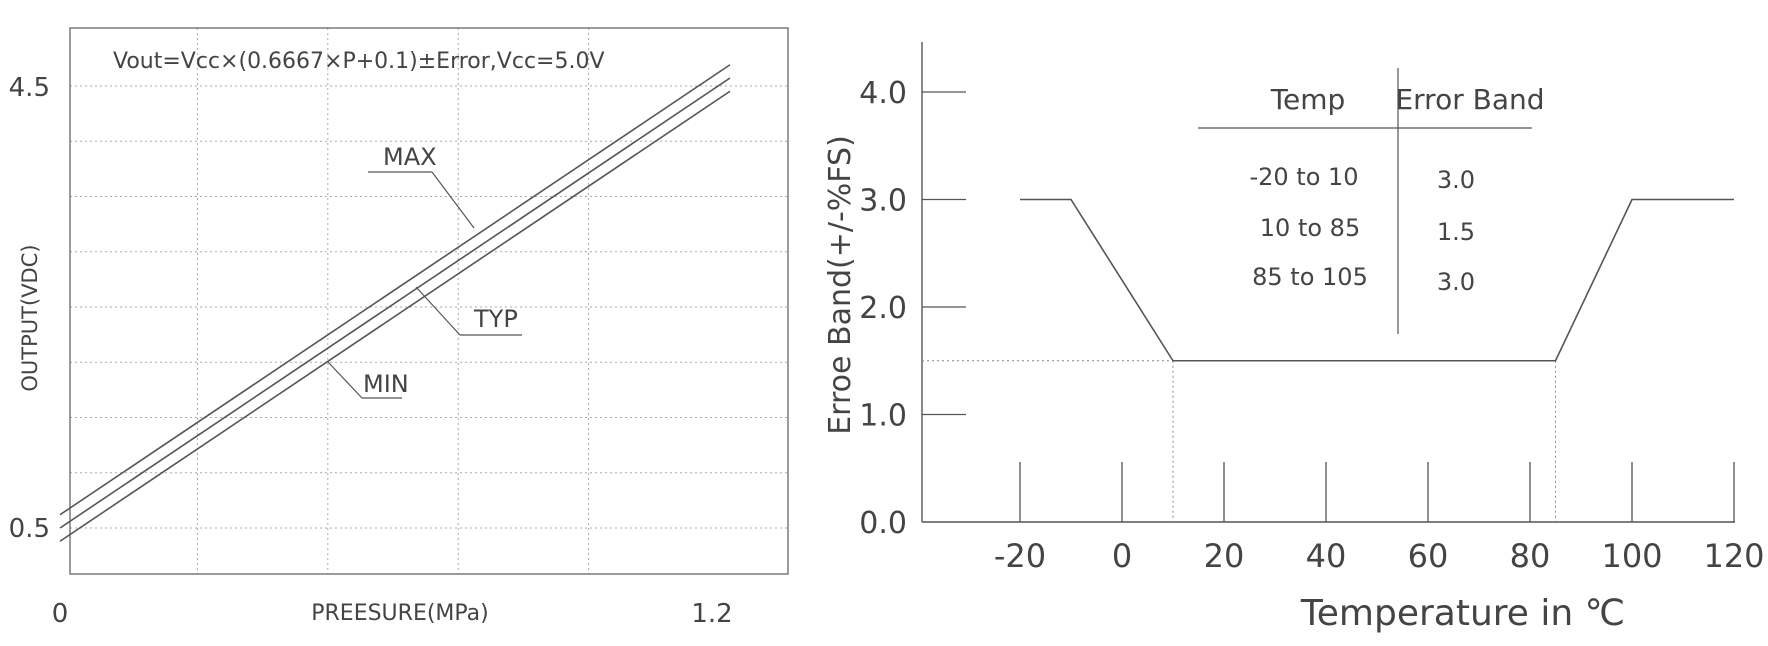 This screenshot has width=1768, height=646. I want to click on series-callouts: MAX TYP MIN, so click(424, 271).